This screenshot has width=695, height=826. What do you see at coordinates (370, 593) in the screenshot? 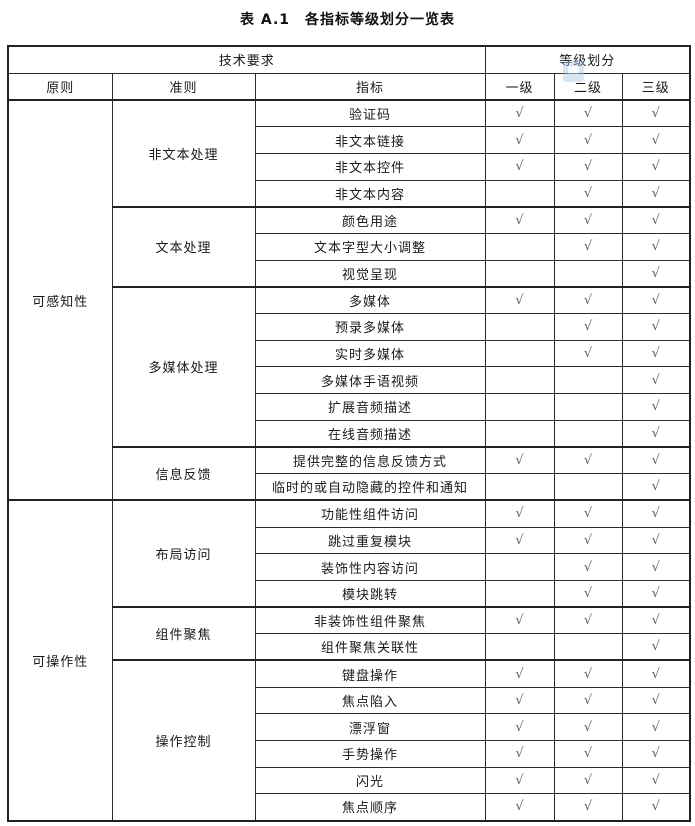
I see `indicator-cell: 模块跳转` at bounding box center [370, 593].